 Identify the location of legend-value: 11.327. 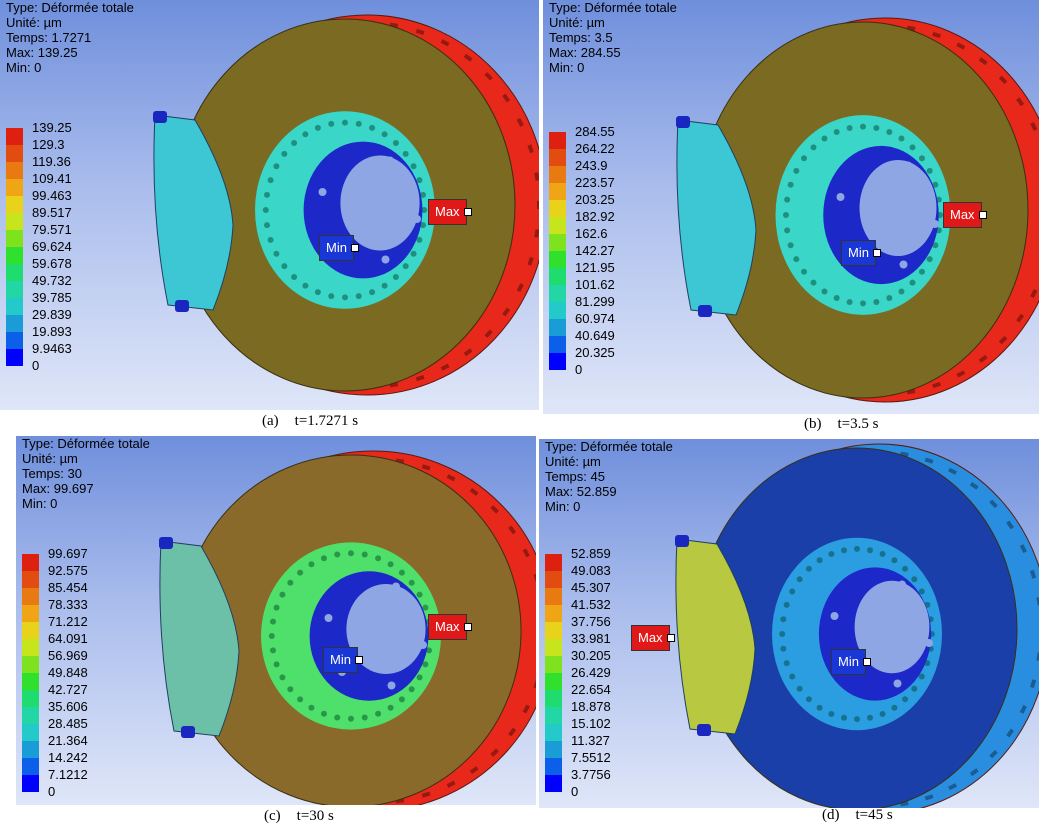
(590, 740).